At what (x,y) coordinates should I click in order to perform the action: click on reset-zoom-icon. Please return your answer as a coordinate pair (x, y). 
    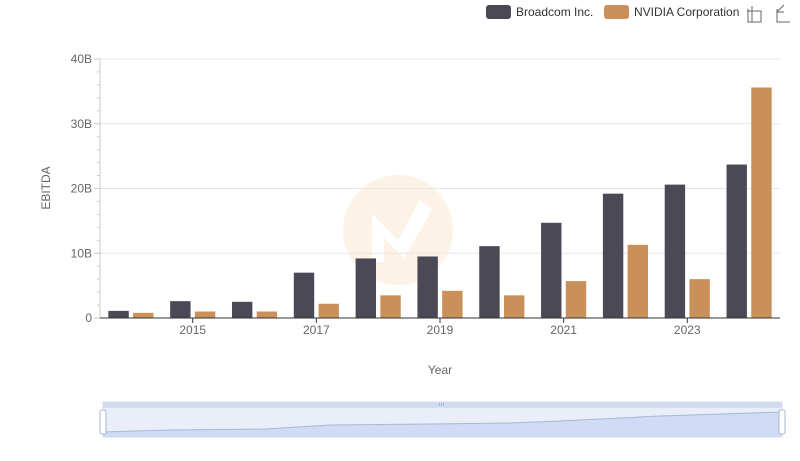
    Looking at the image, I should click on (783, 13).